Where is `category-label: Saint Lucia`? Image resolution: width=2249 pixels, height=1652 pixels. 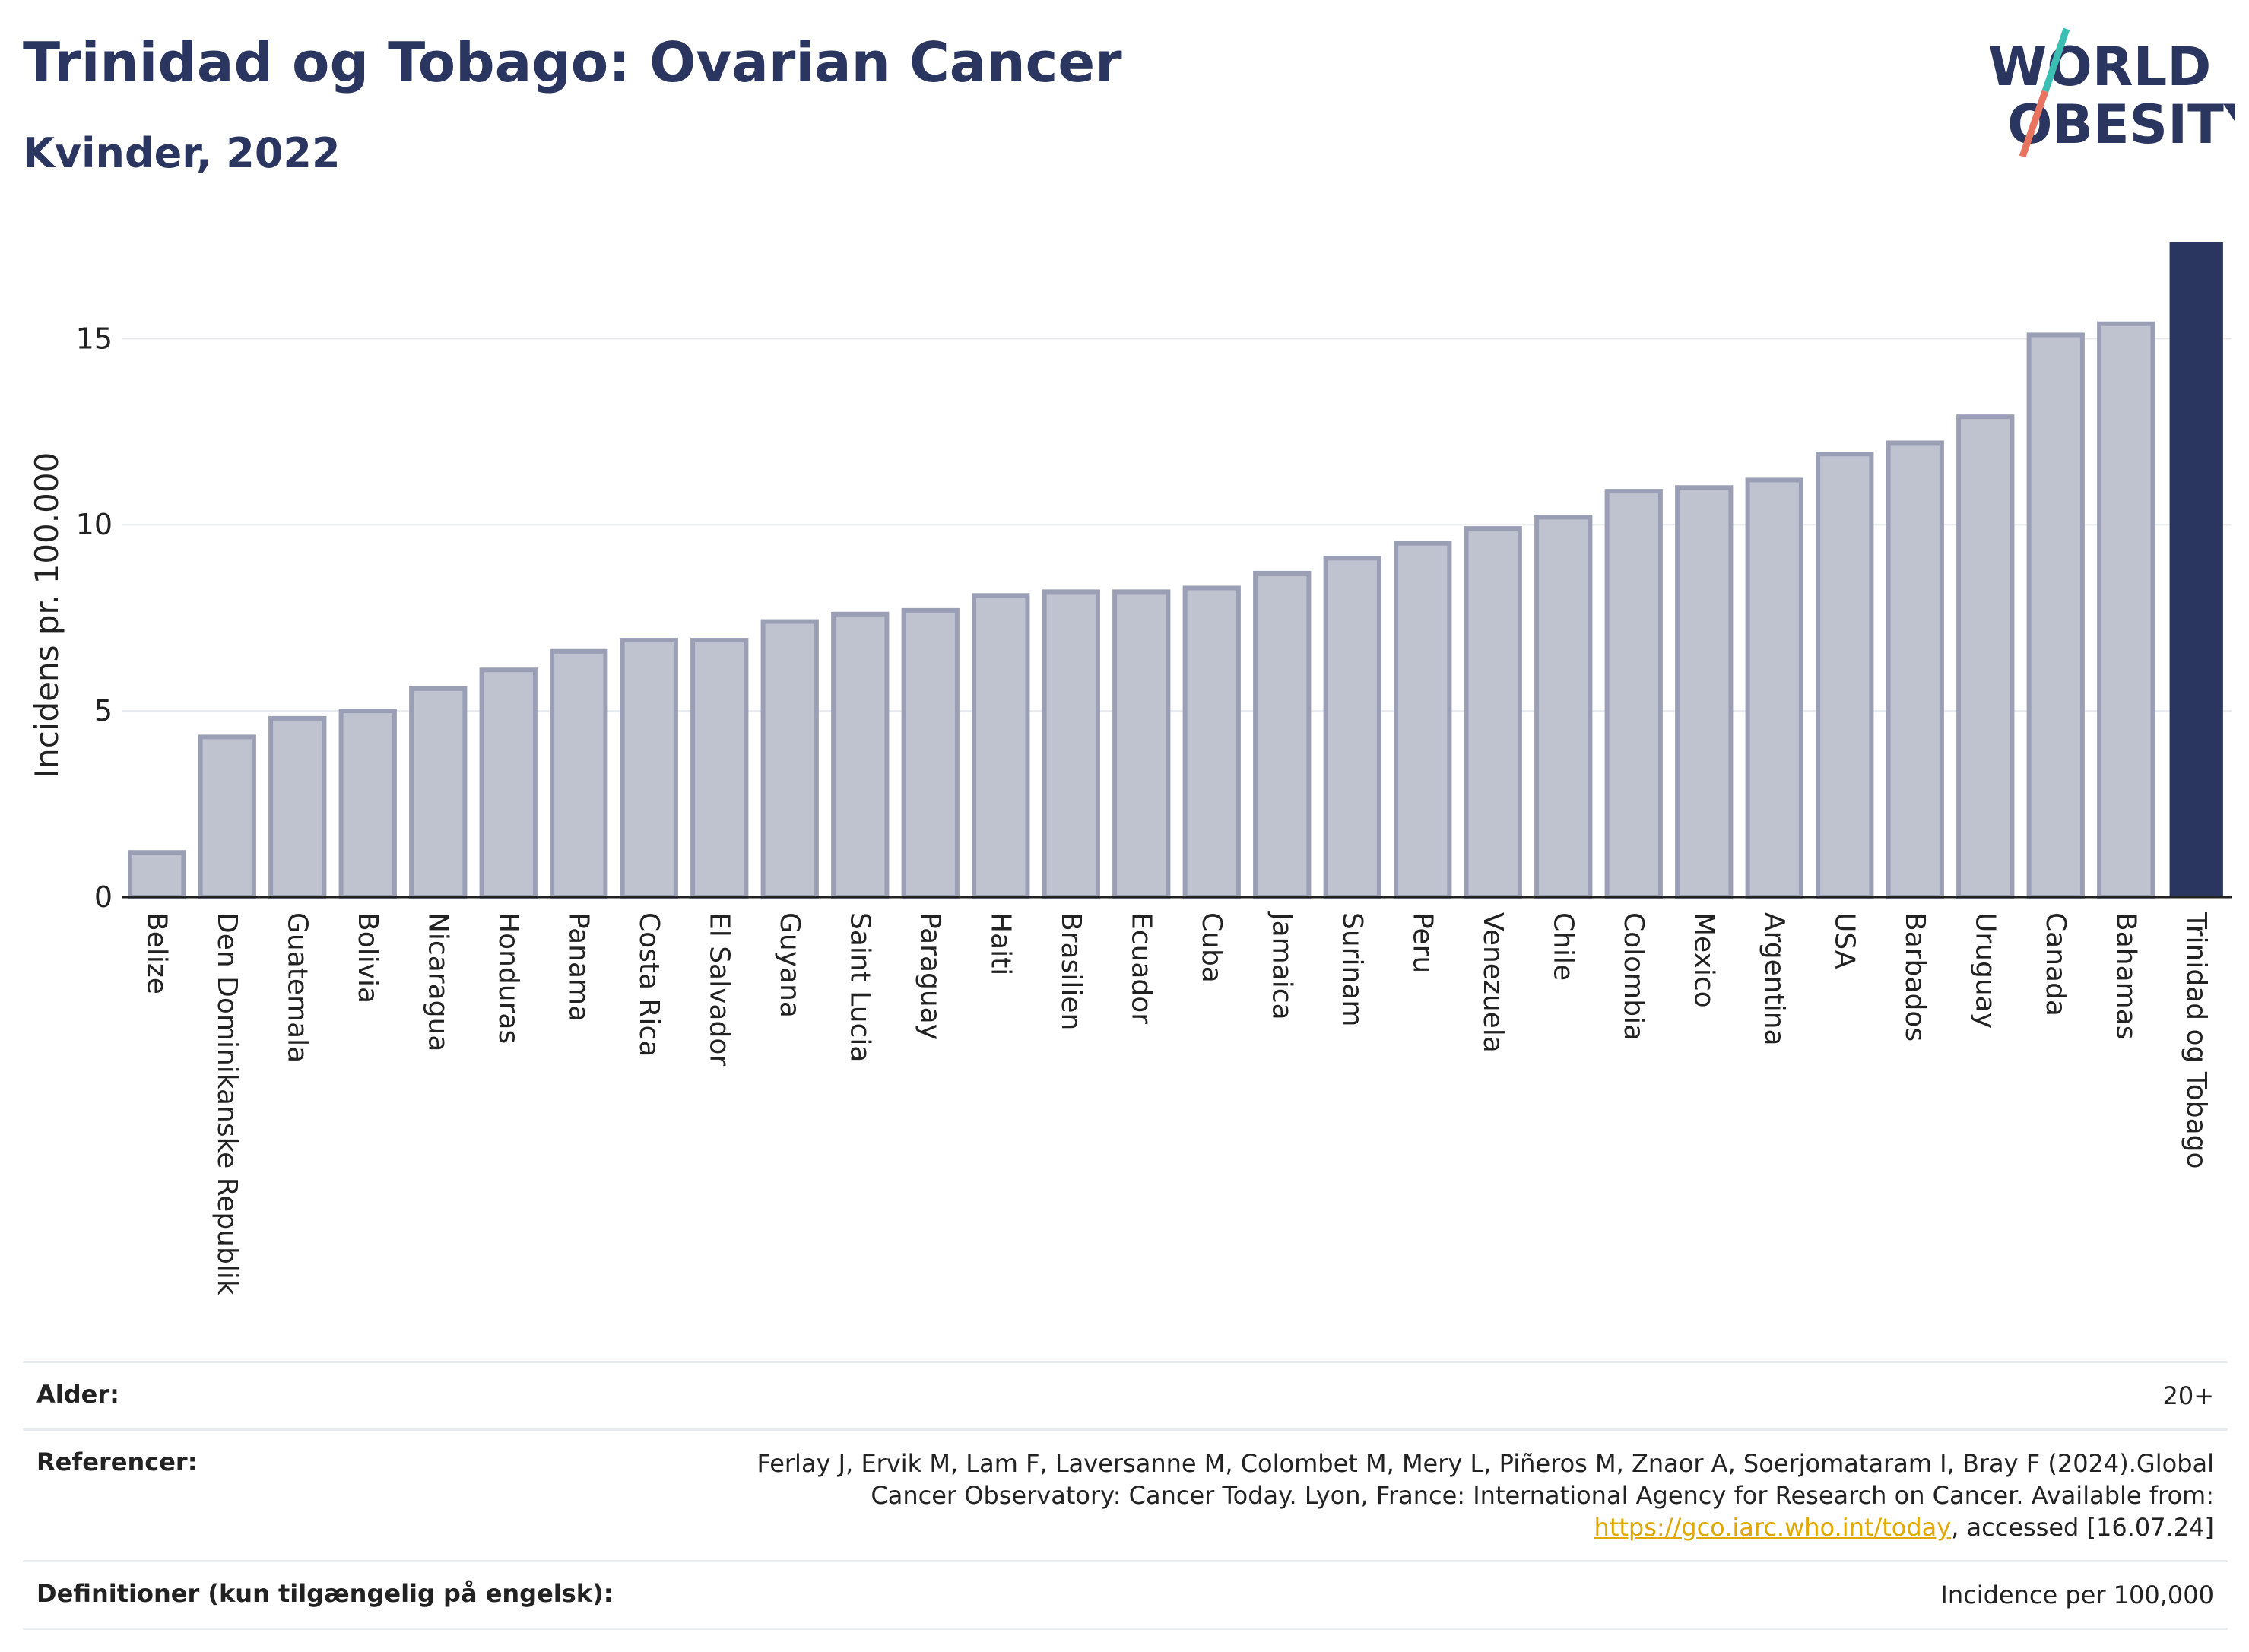
category-label: Saint Lucia is located at coordinates (859, 987).